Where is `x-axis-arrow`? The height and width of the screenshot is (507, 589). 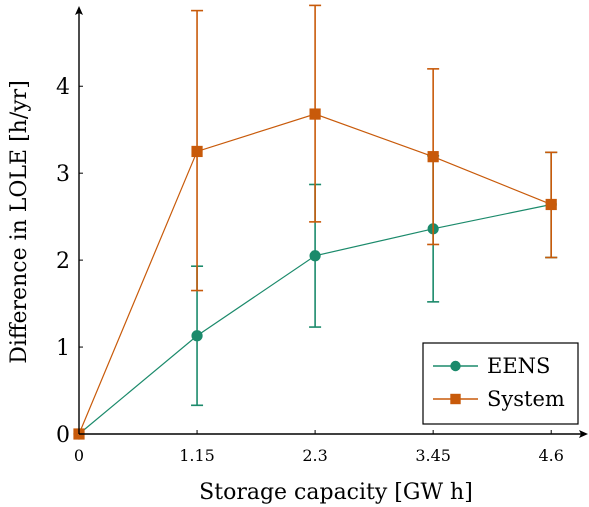 x-axis-arrow is located at coordinates (583, 434).